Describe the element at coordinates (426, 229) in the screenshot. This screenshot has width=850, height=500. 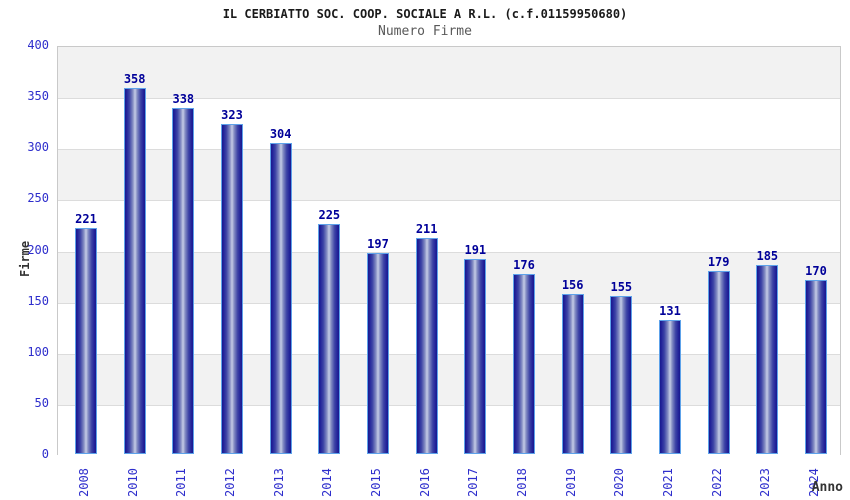
I see `bar-value-label: 211` at that location.